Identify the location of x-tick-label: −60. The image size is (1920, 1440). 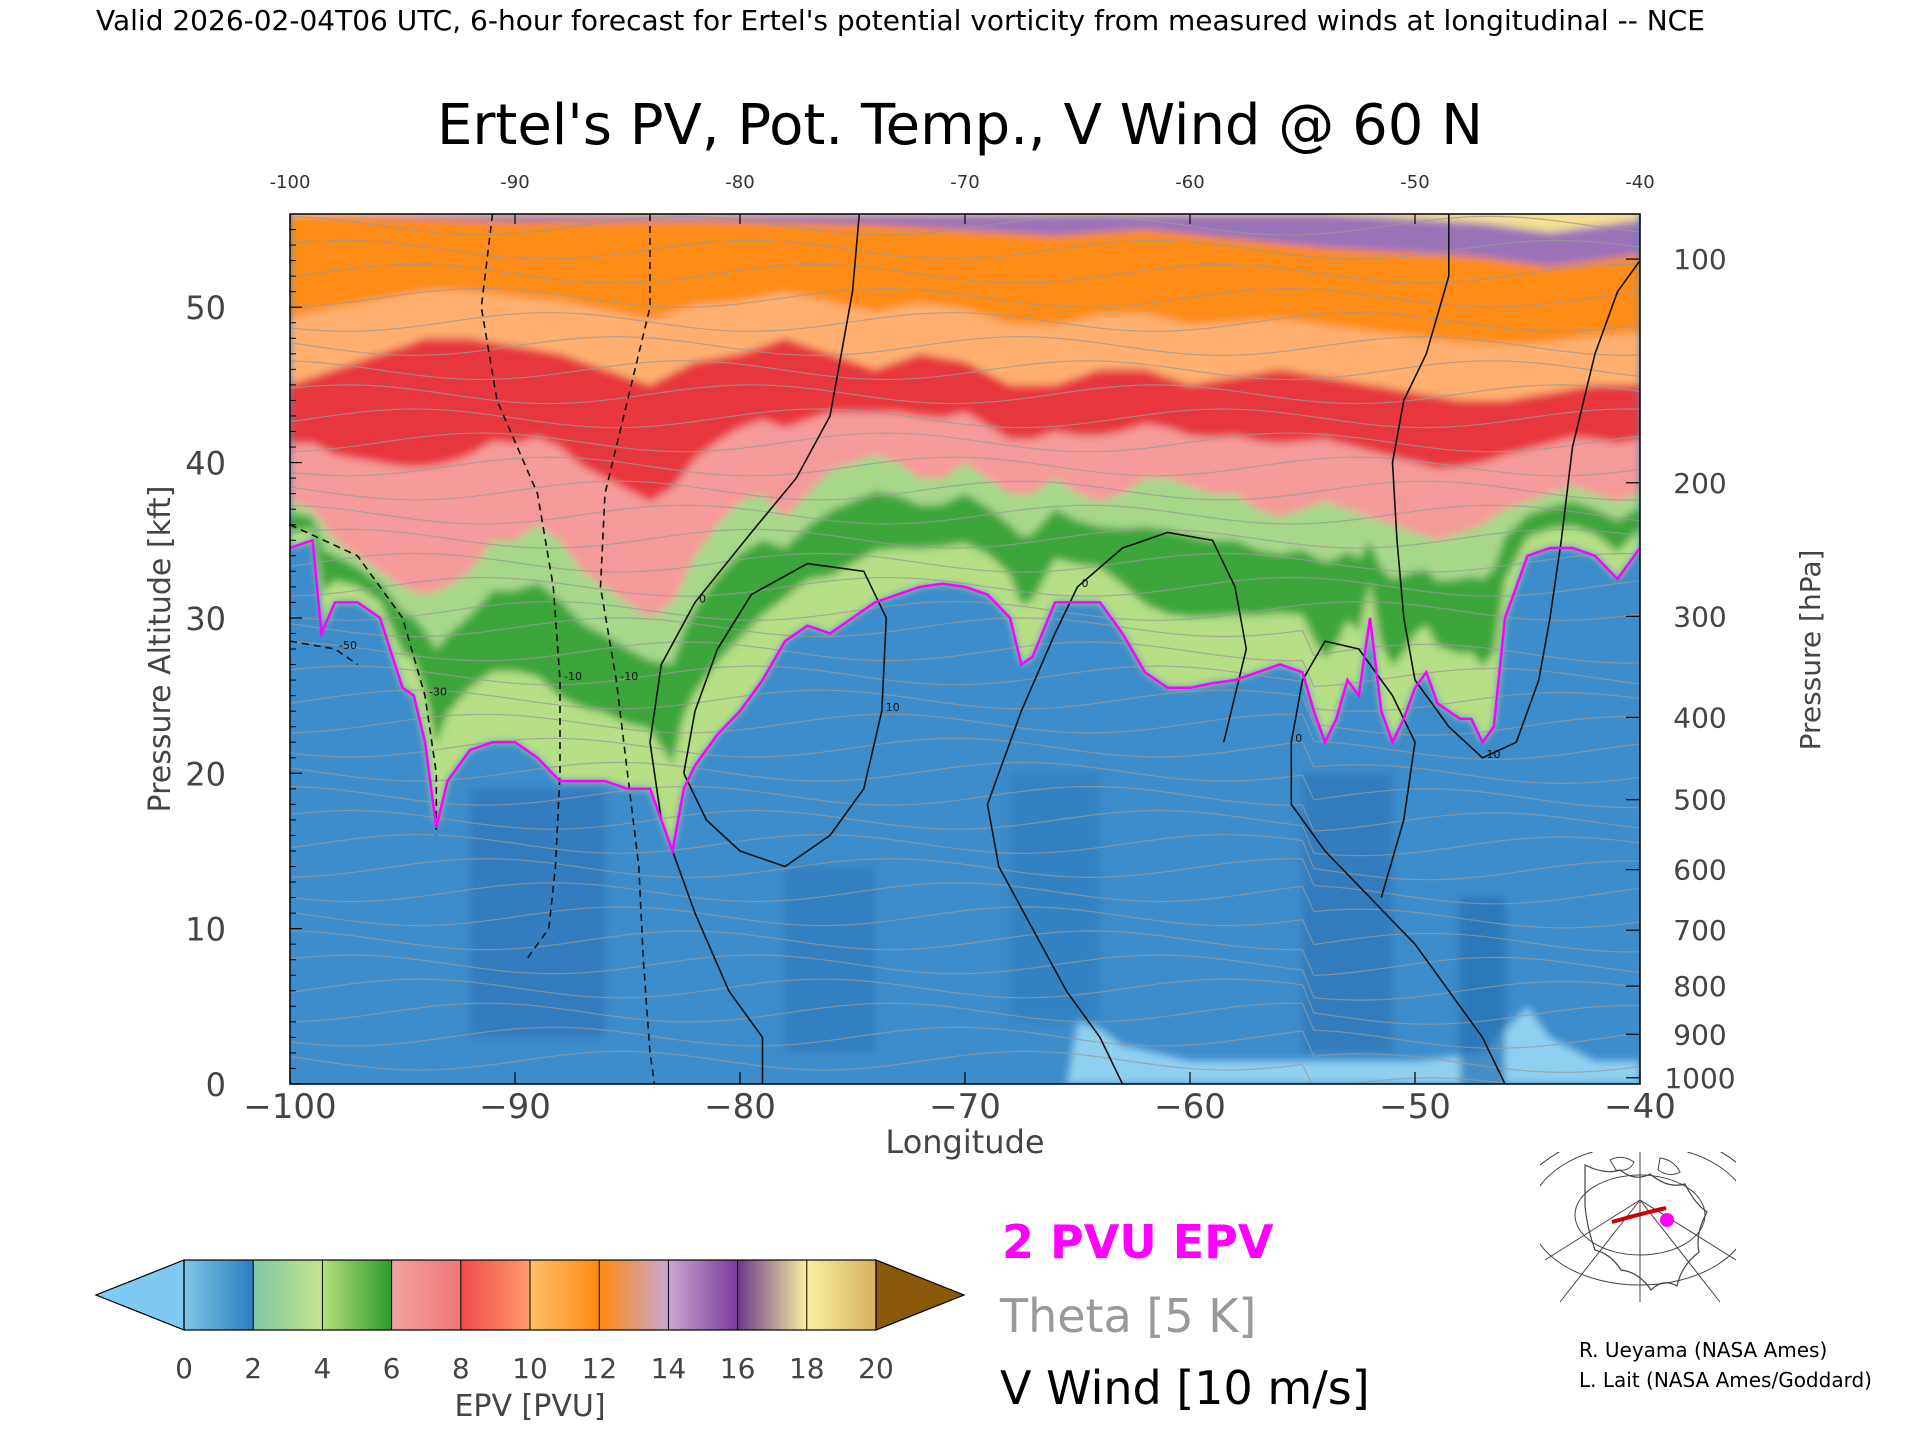
(1190, 1107).